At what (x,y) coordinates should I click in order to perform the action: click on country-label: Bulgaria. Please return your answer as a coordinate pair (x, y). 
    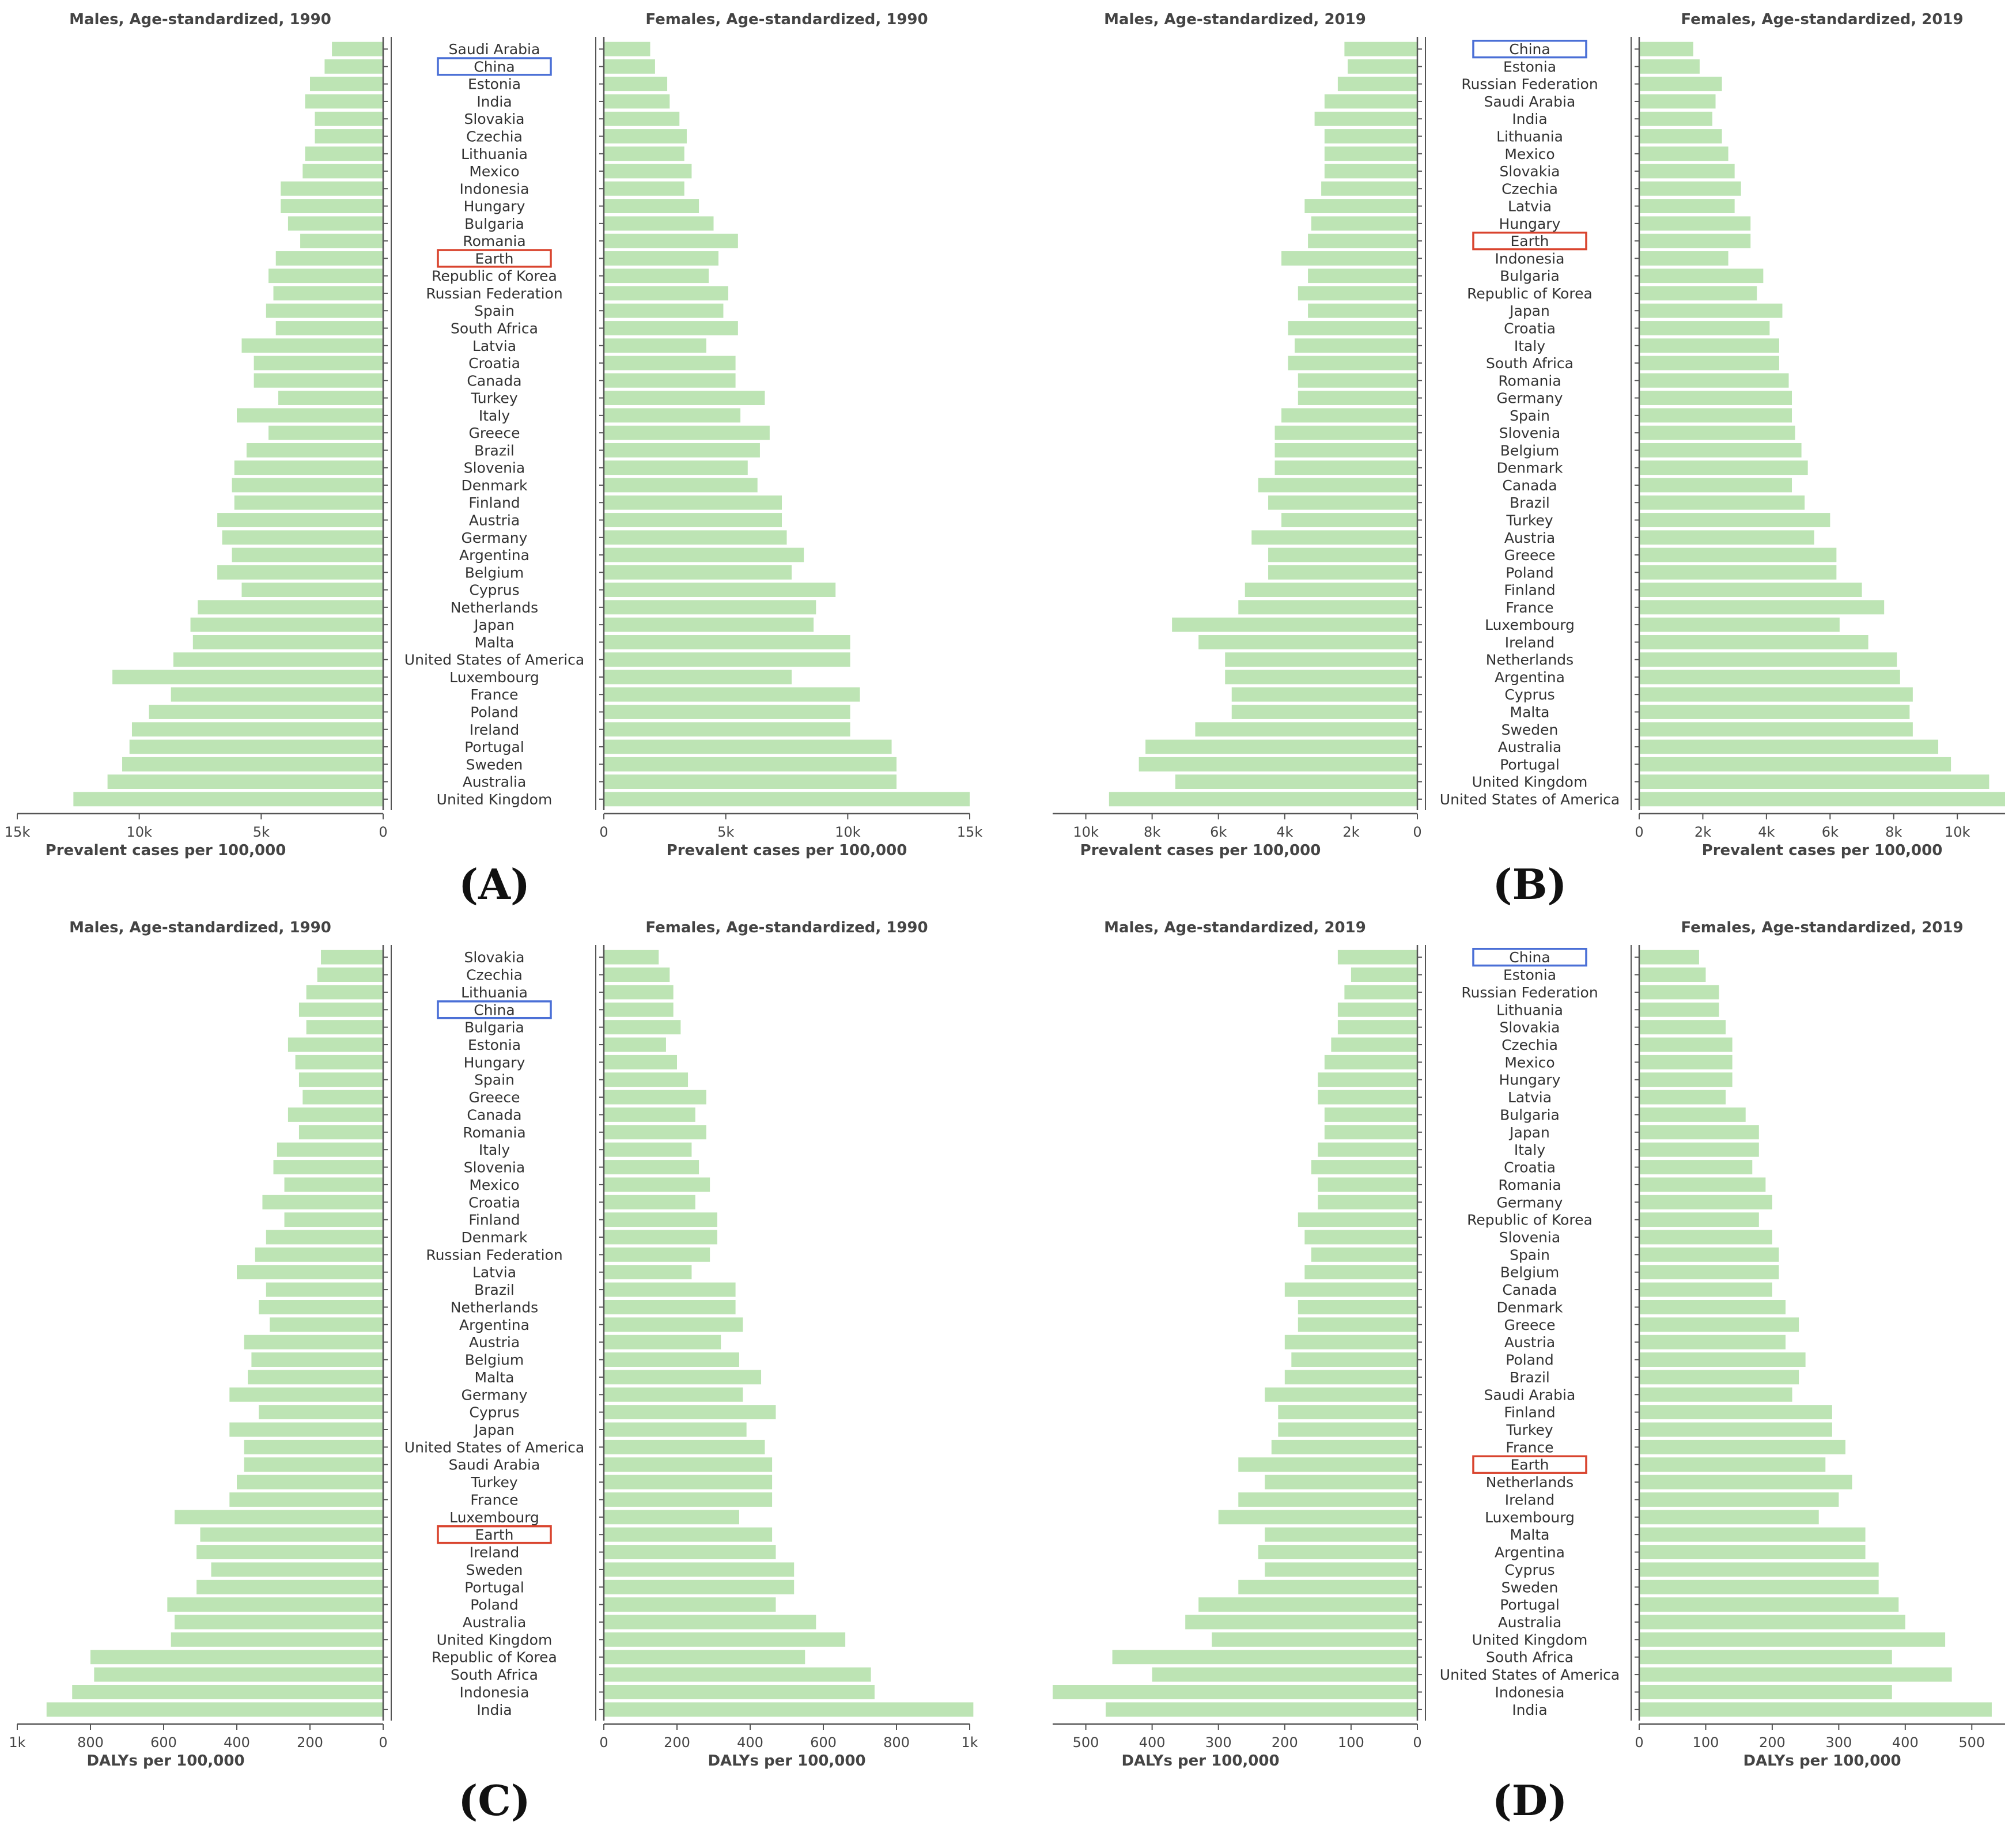
    Looking at the image, I should click on (494, 224).